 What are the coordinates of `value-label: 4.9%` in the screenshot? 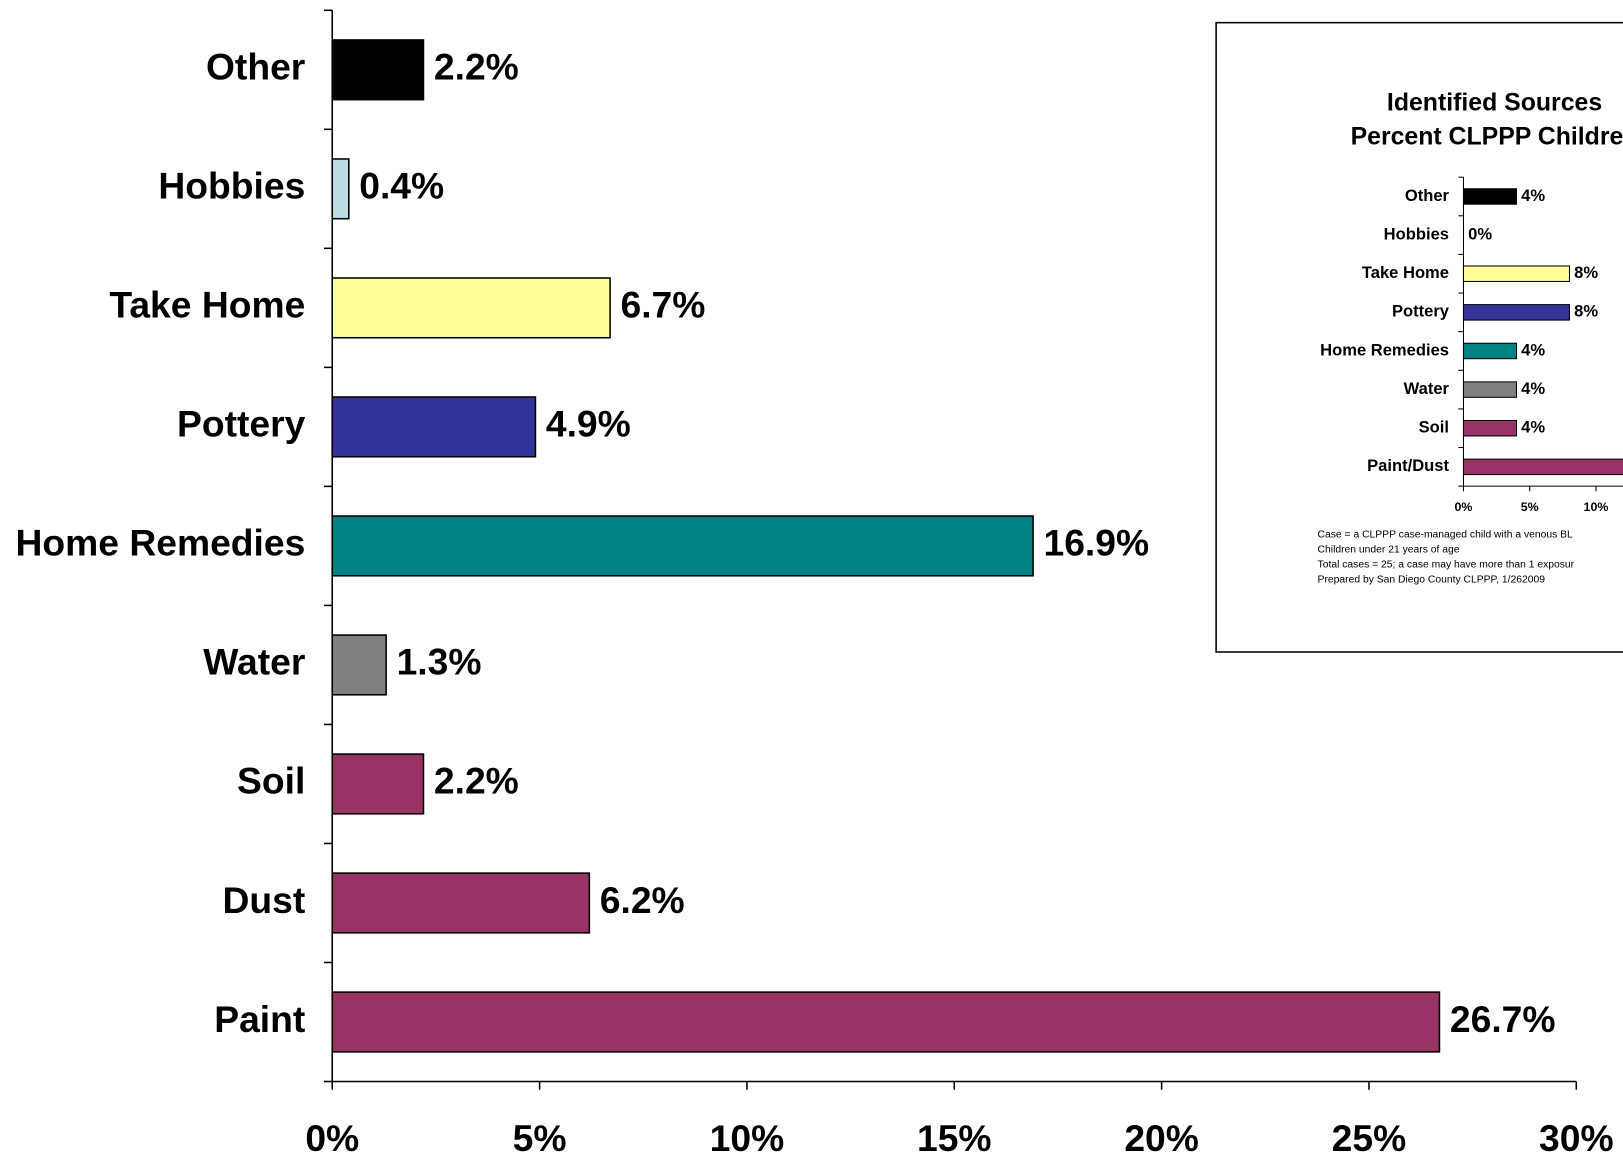 It's located at (588, 424).